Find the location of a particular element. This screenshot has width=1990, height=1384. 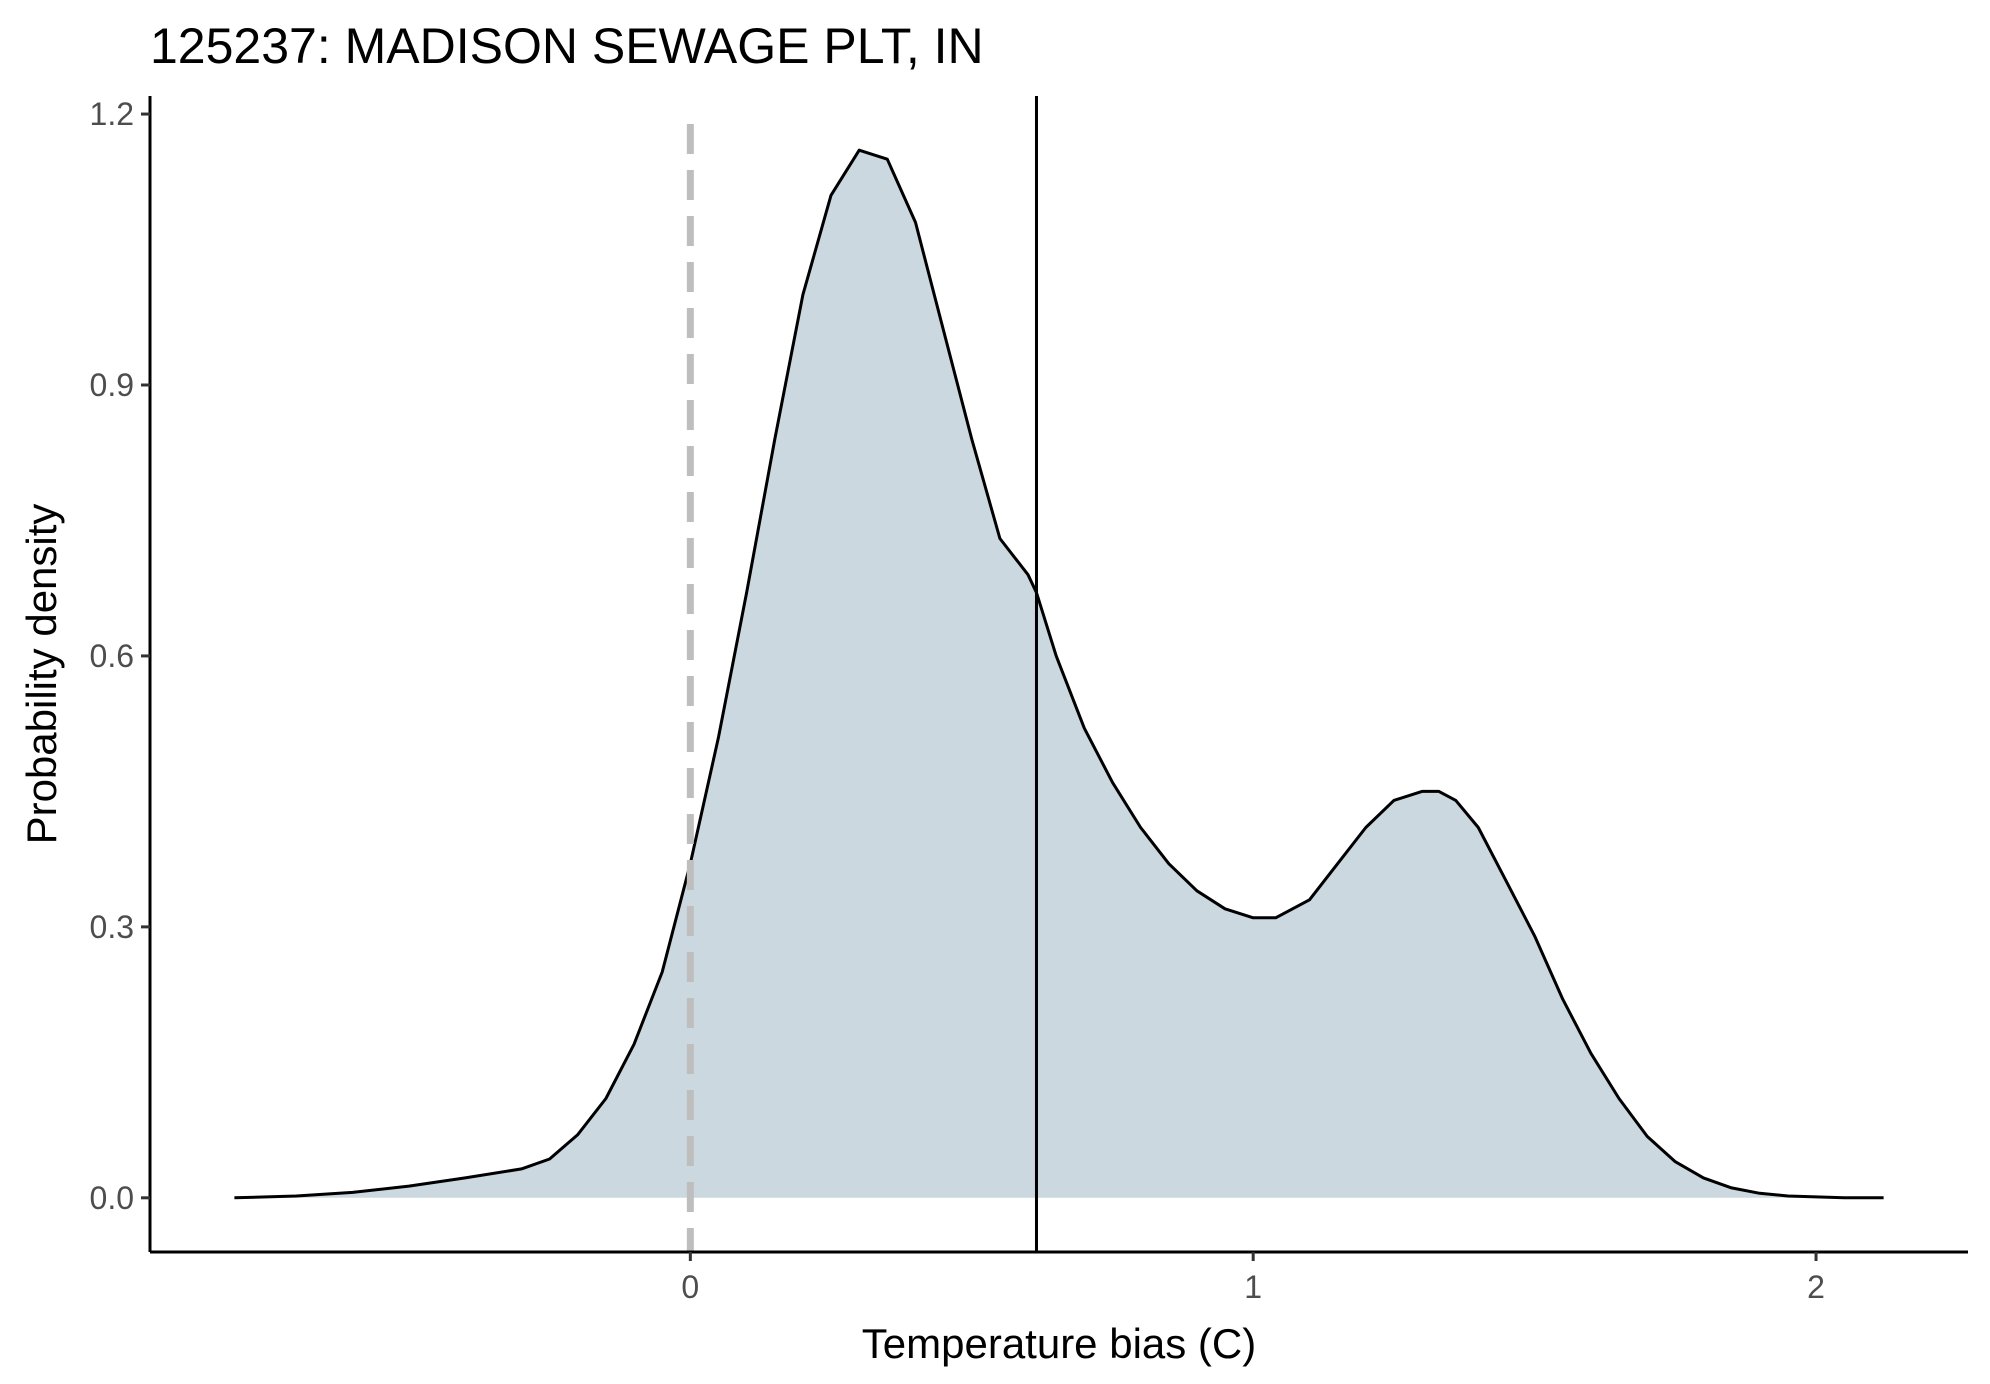

x-tick-label: 2 is located at coordinates (1816, 1287).